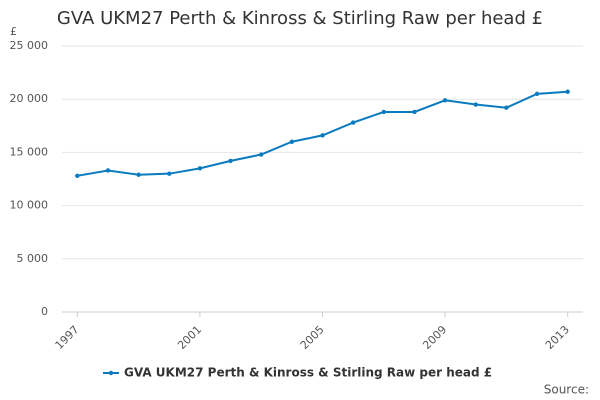  I want to click on legend-marker, so click(111, 373).